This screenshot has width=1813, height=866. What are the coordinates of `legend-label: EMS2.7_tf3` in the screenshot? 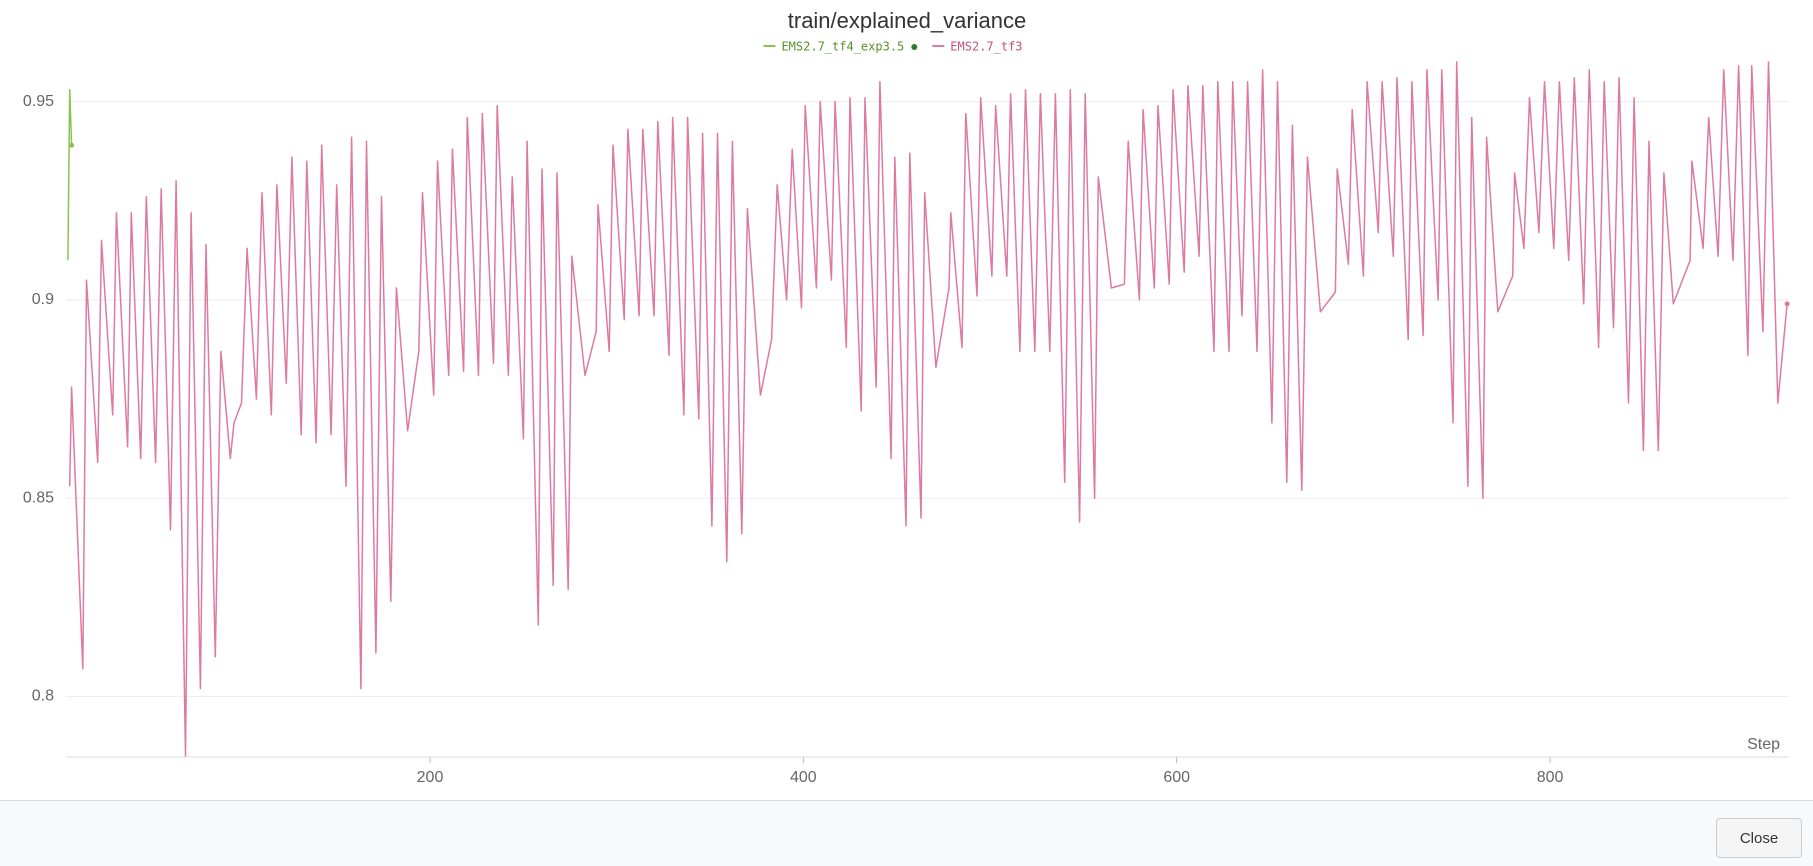 It's located at (986, 47).